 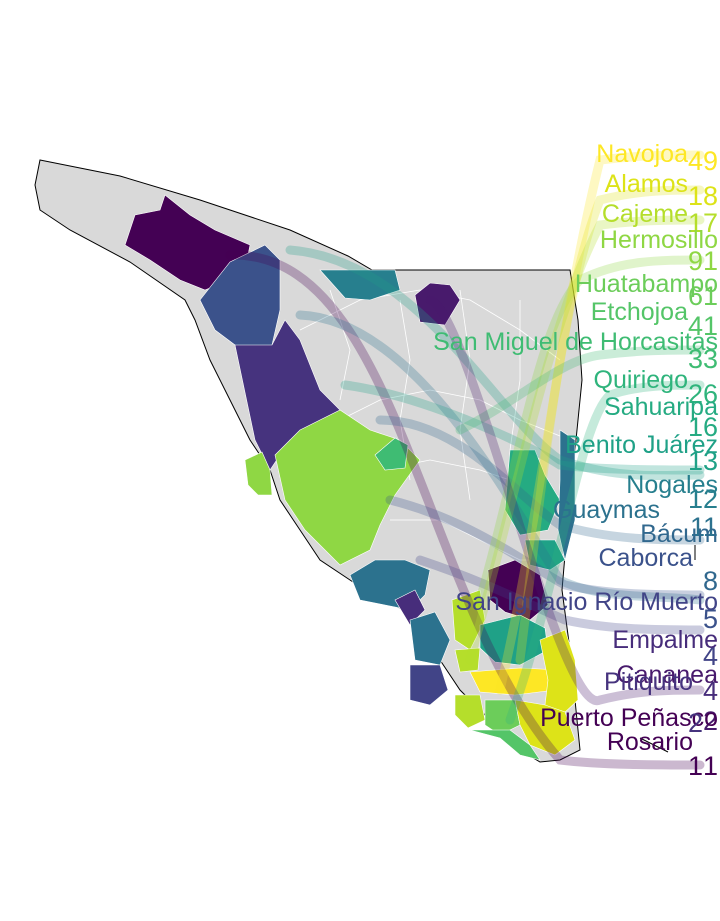 What do you see at coordinates (575, 342) in the screenshot?
I see `label-name-6: San Miguel de Horcasitas` at bounding box center [575, 342].